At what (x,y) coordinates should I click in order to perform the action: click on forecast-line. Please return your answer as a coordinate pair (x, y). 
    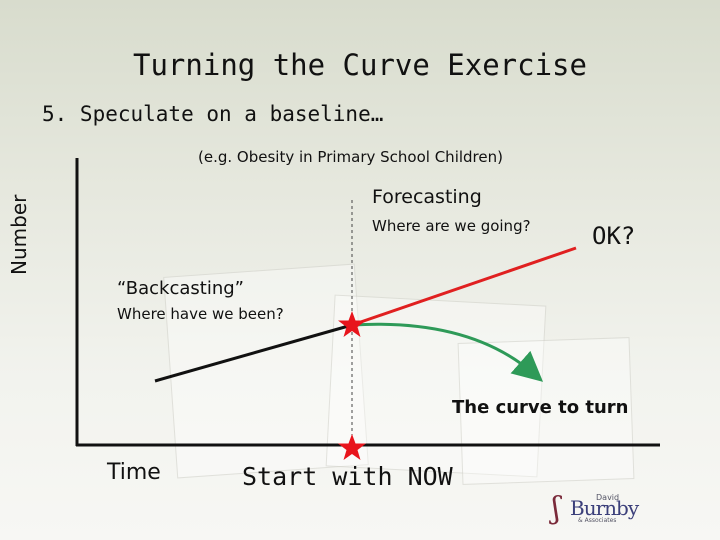
    Looking at the image, I should click on (464, 286).